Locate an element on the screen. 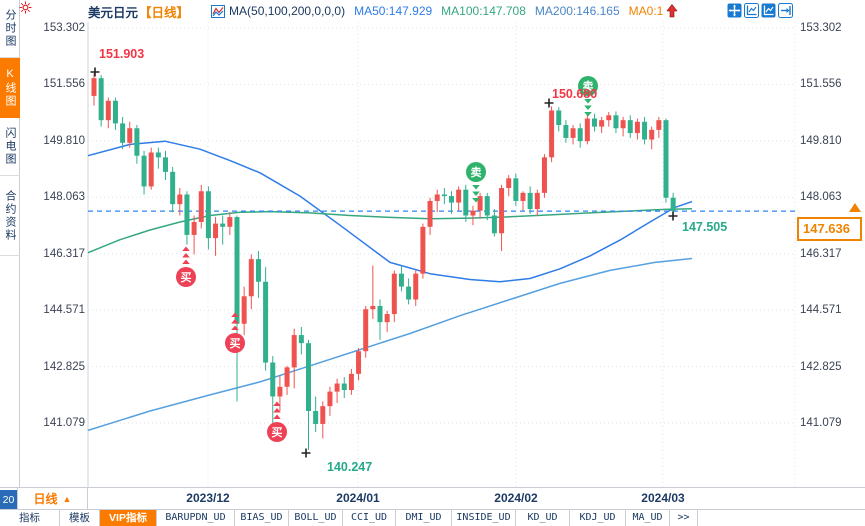 The height and width of the screenshot is (526, 865). buy-signal-marker: 买 is located at coordinates (277, 421).